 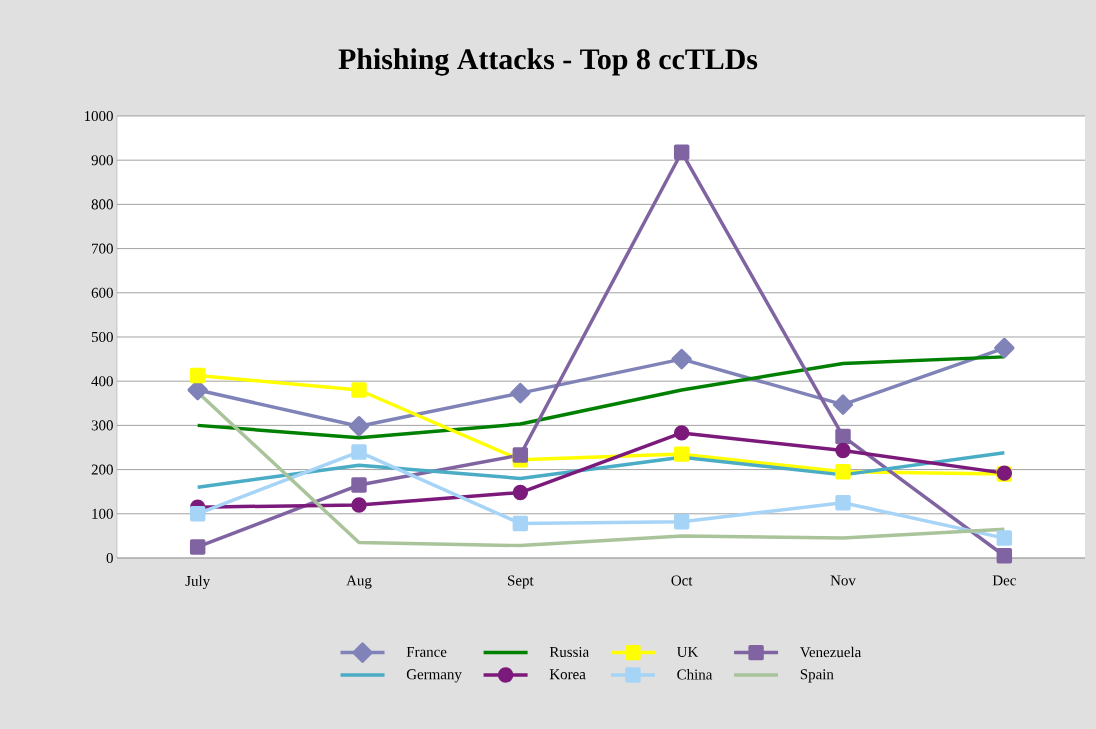 What do you see at coordinates (102, 469) in the screenshot?
I see `y-tick-label: 200` at bounding box center [102, 469].